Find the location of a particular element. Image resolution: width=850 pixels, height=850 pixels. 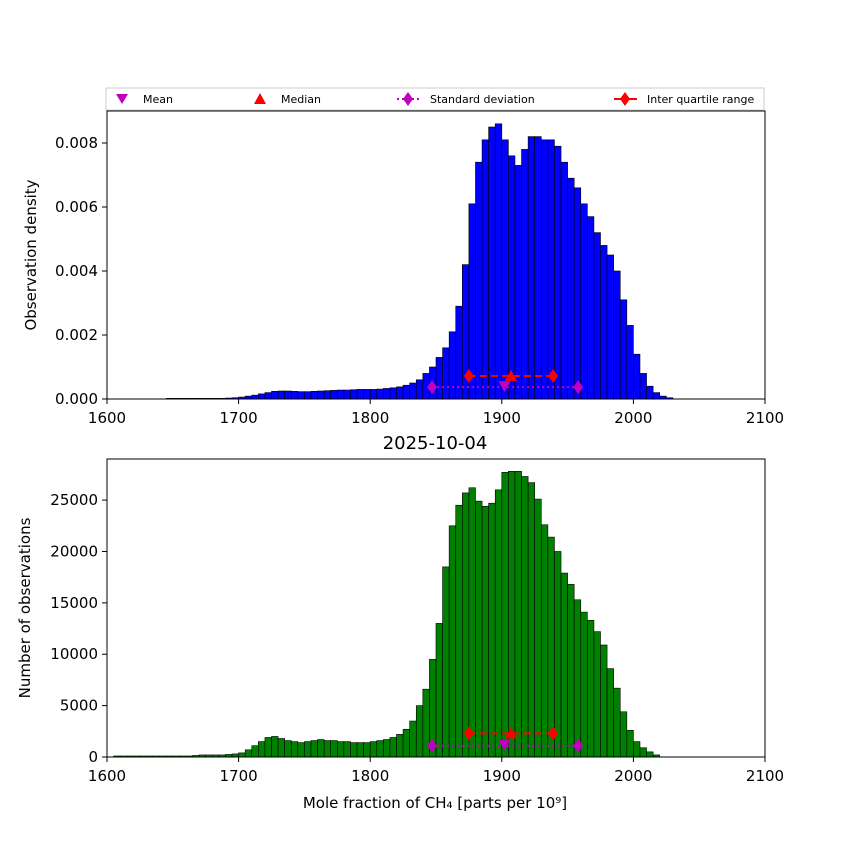

count-x-axis-label: Mole fraction of CH₄ [parts per 10⁹] is located at coordinates (435, 803).